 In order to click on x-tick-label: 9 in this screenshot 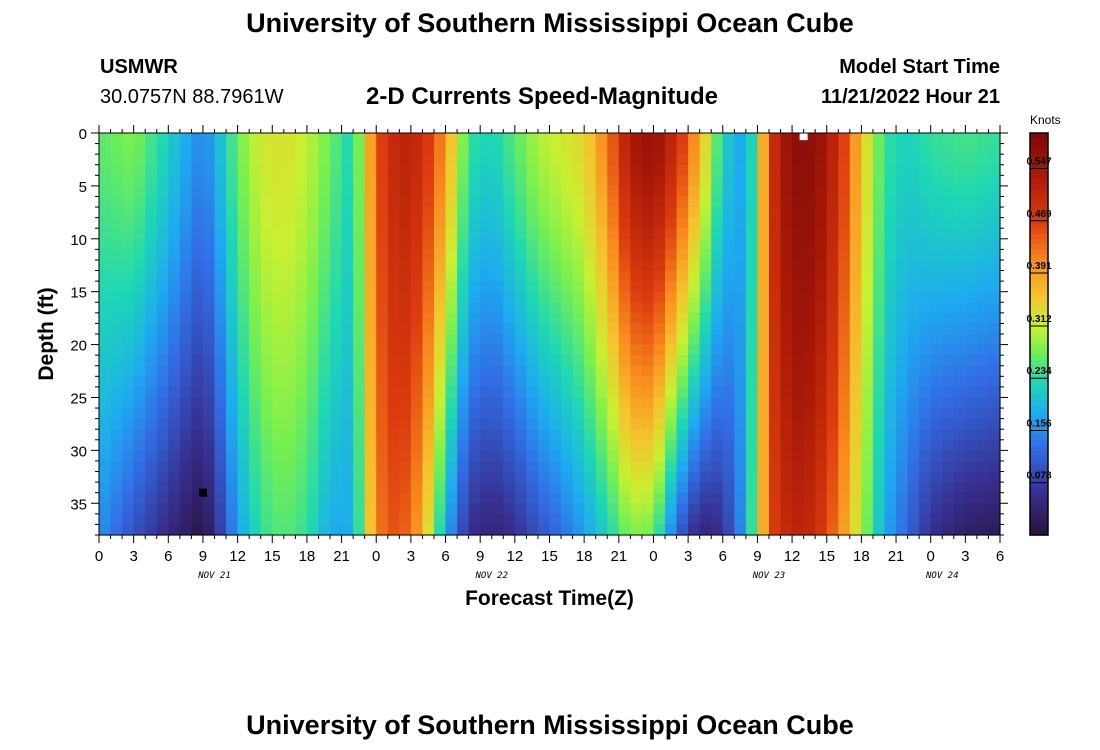, I will do `click(480, 556)`.